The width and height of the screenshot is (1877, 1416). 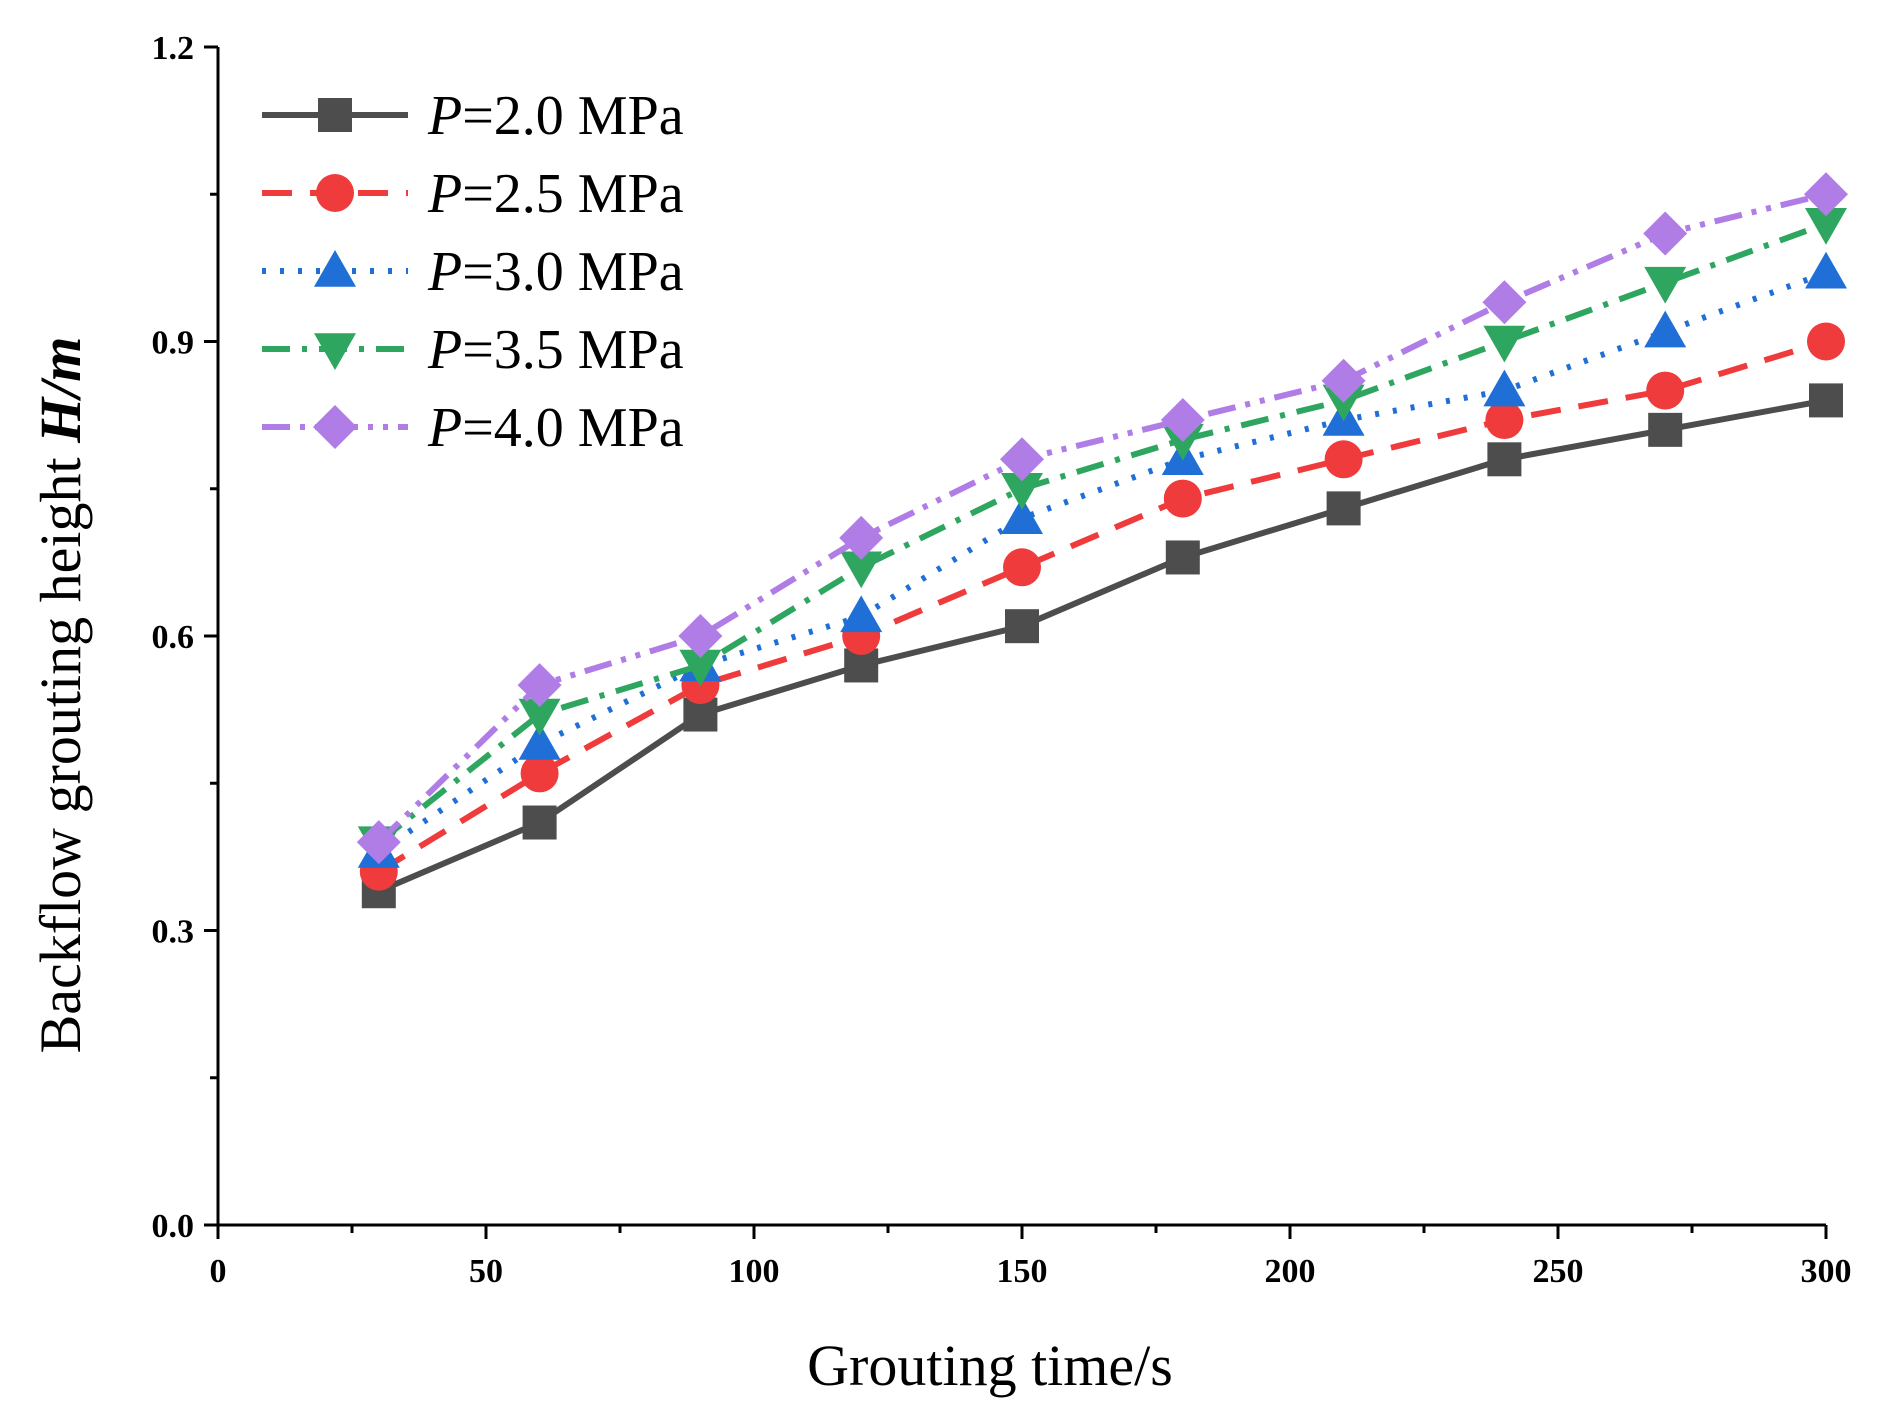 What do you see at coordinates (754, 1271) in the screenshot?
I see `x-tick-label: 100` at bounding box center [754, 1271].